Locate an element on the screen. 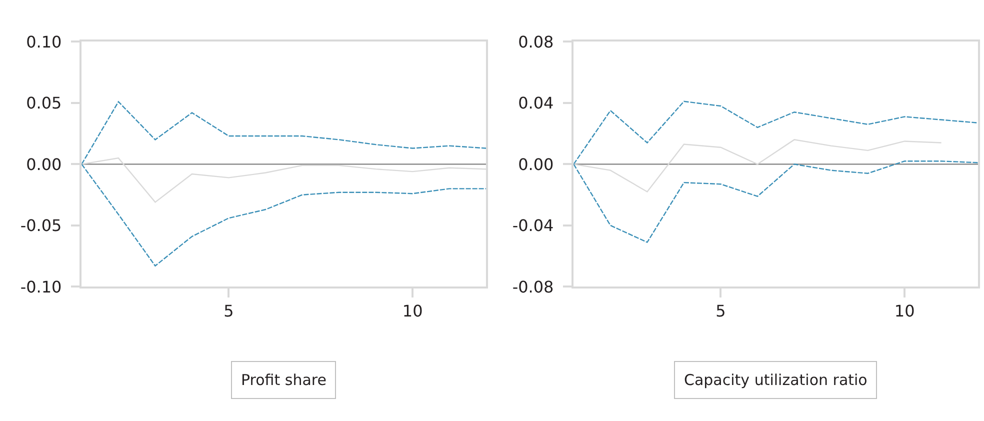  y-tick-label: -0.04 is located at coordinates (533, 226).